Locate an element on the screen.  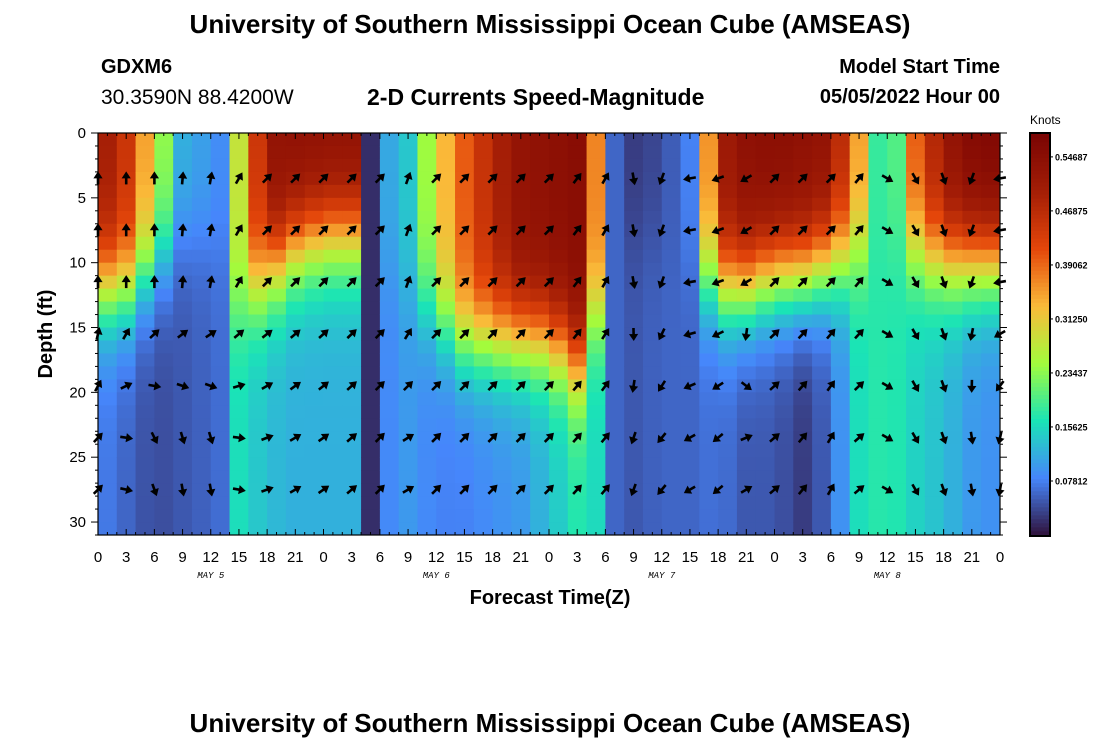
x-tick-label: 12 is located at coordinates (210, 557).